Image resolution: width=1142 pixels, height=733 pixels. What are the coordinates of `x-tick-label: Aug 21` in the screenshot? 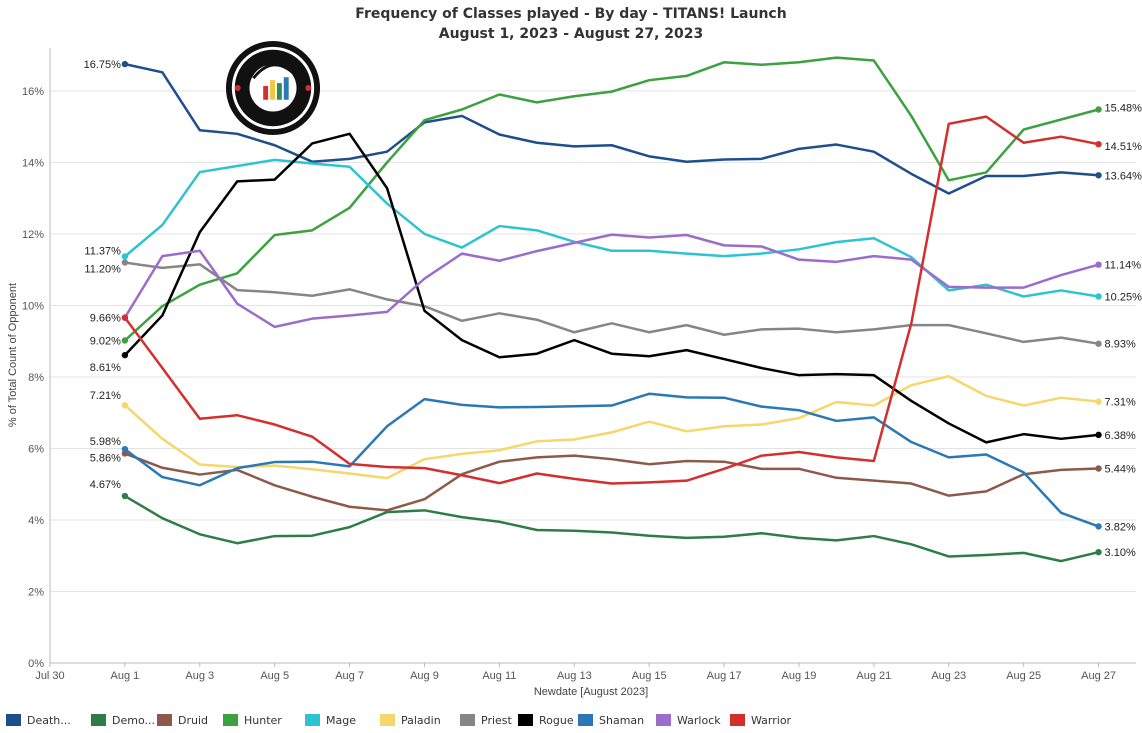 It's located at (873, 676).